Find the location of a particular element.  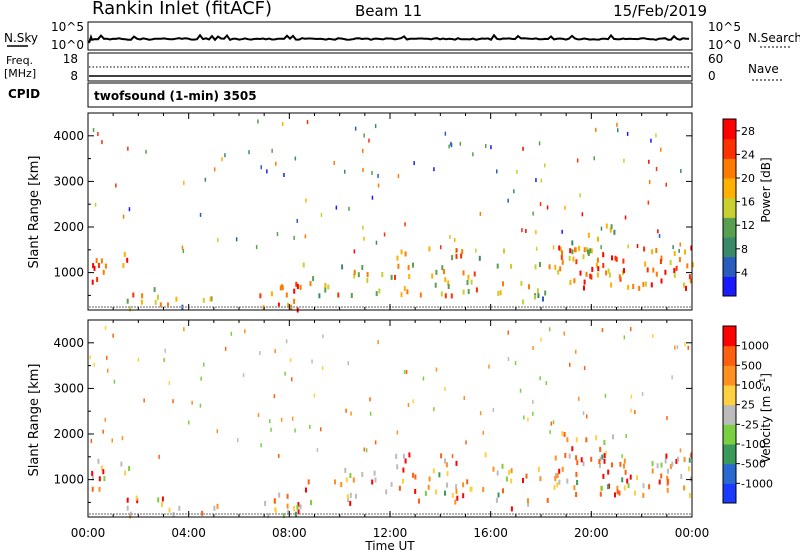

date-title: 15/Feb/2019 is located at coordinates (660, 11).